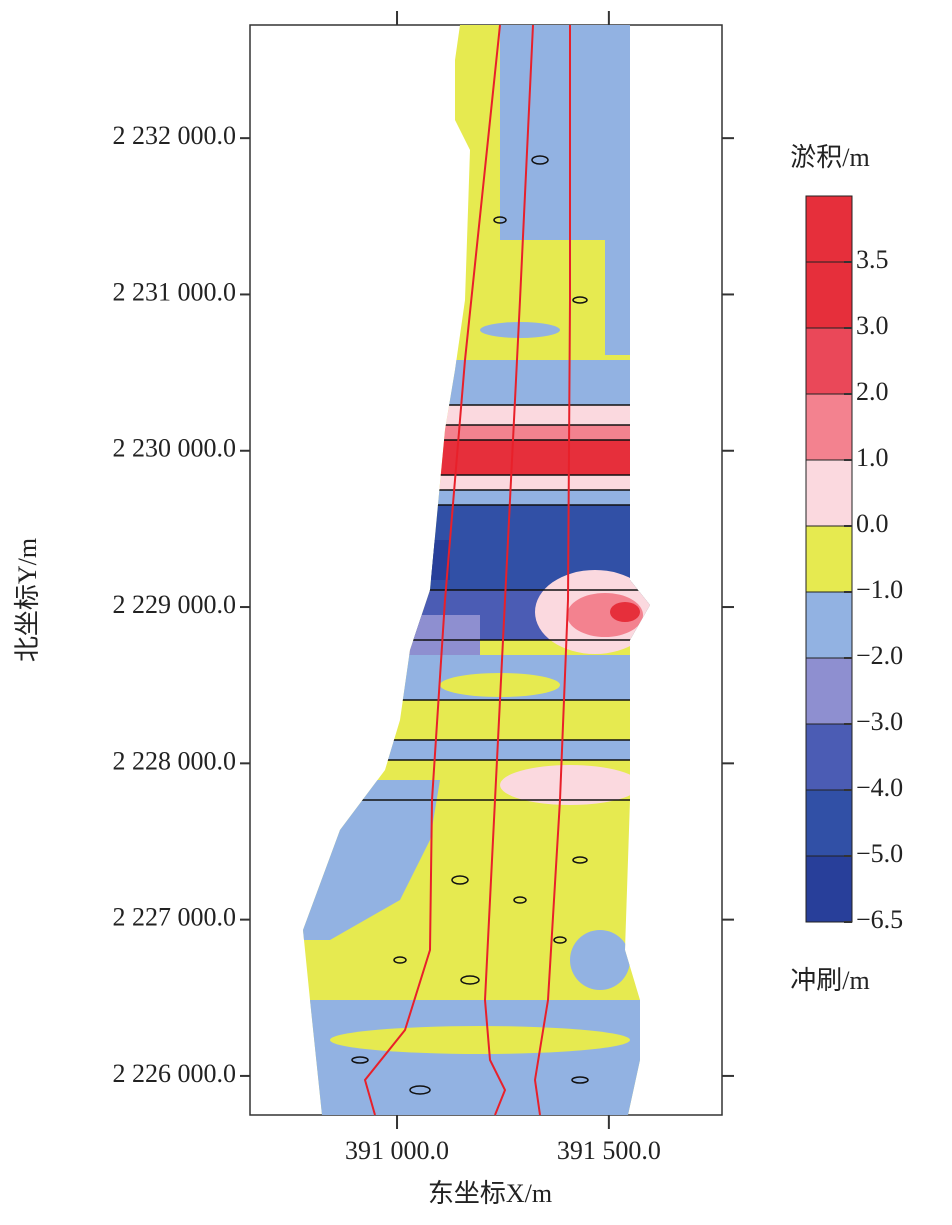  I want to click on y-tick-label: 2 228 000.0, so click(175, 760).